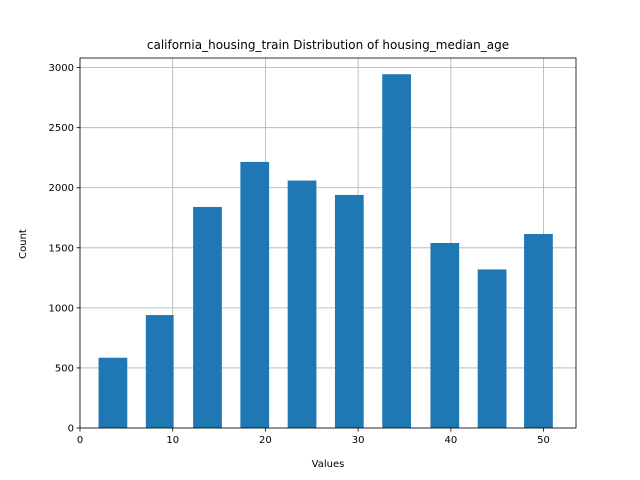 The width and height of the screenshot is (640, 480). Describe the element at coordinates (23, 244) in the screenshot. I see `y-axis-label: Count` at that location.